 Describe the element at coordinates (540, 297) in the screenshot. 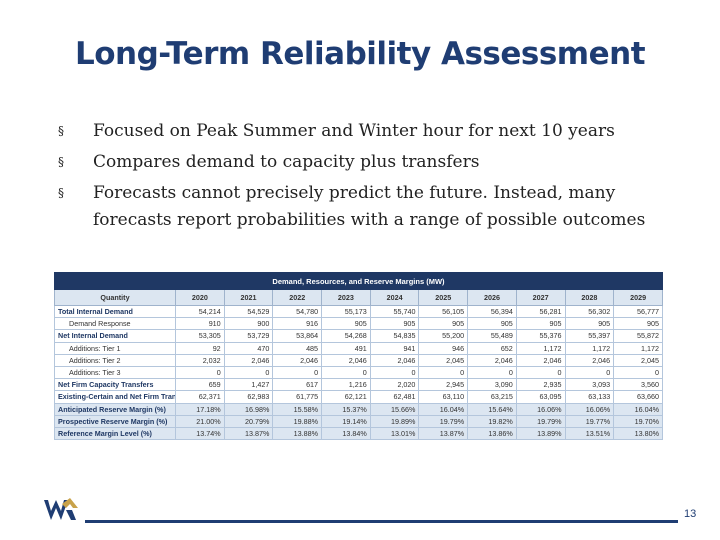

I see `column-header-year: 2027` at that location.